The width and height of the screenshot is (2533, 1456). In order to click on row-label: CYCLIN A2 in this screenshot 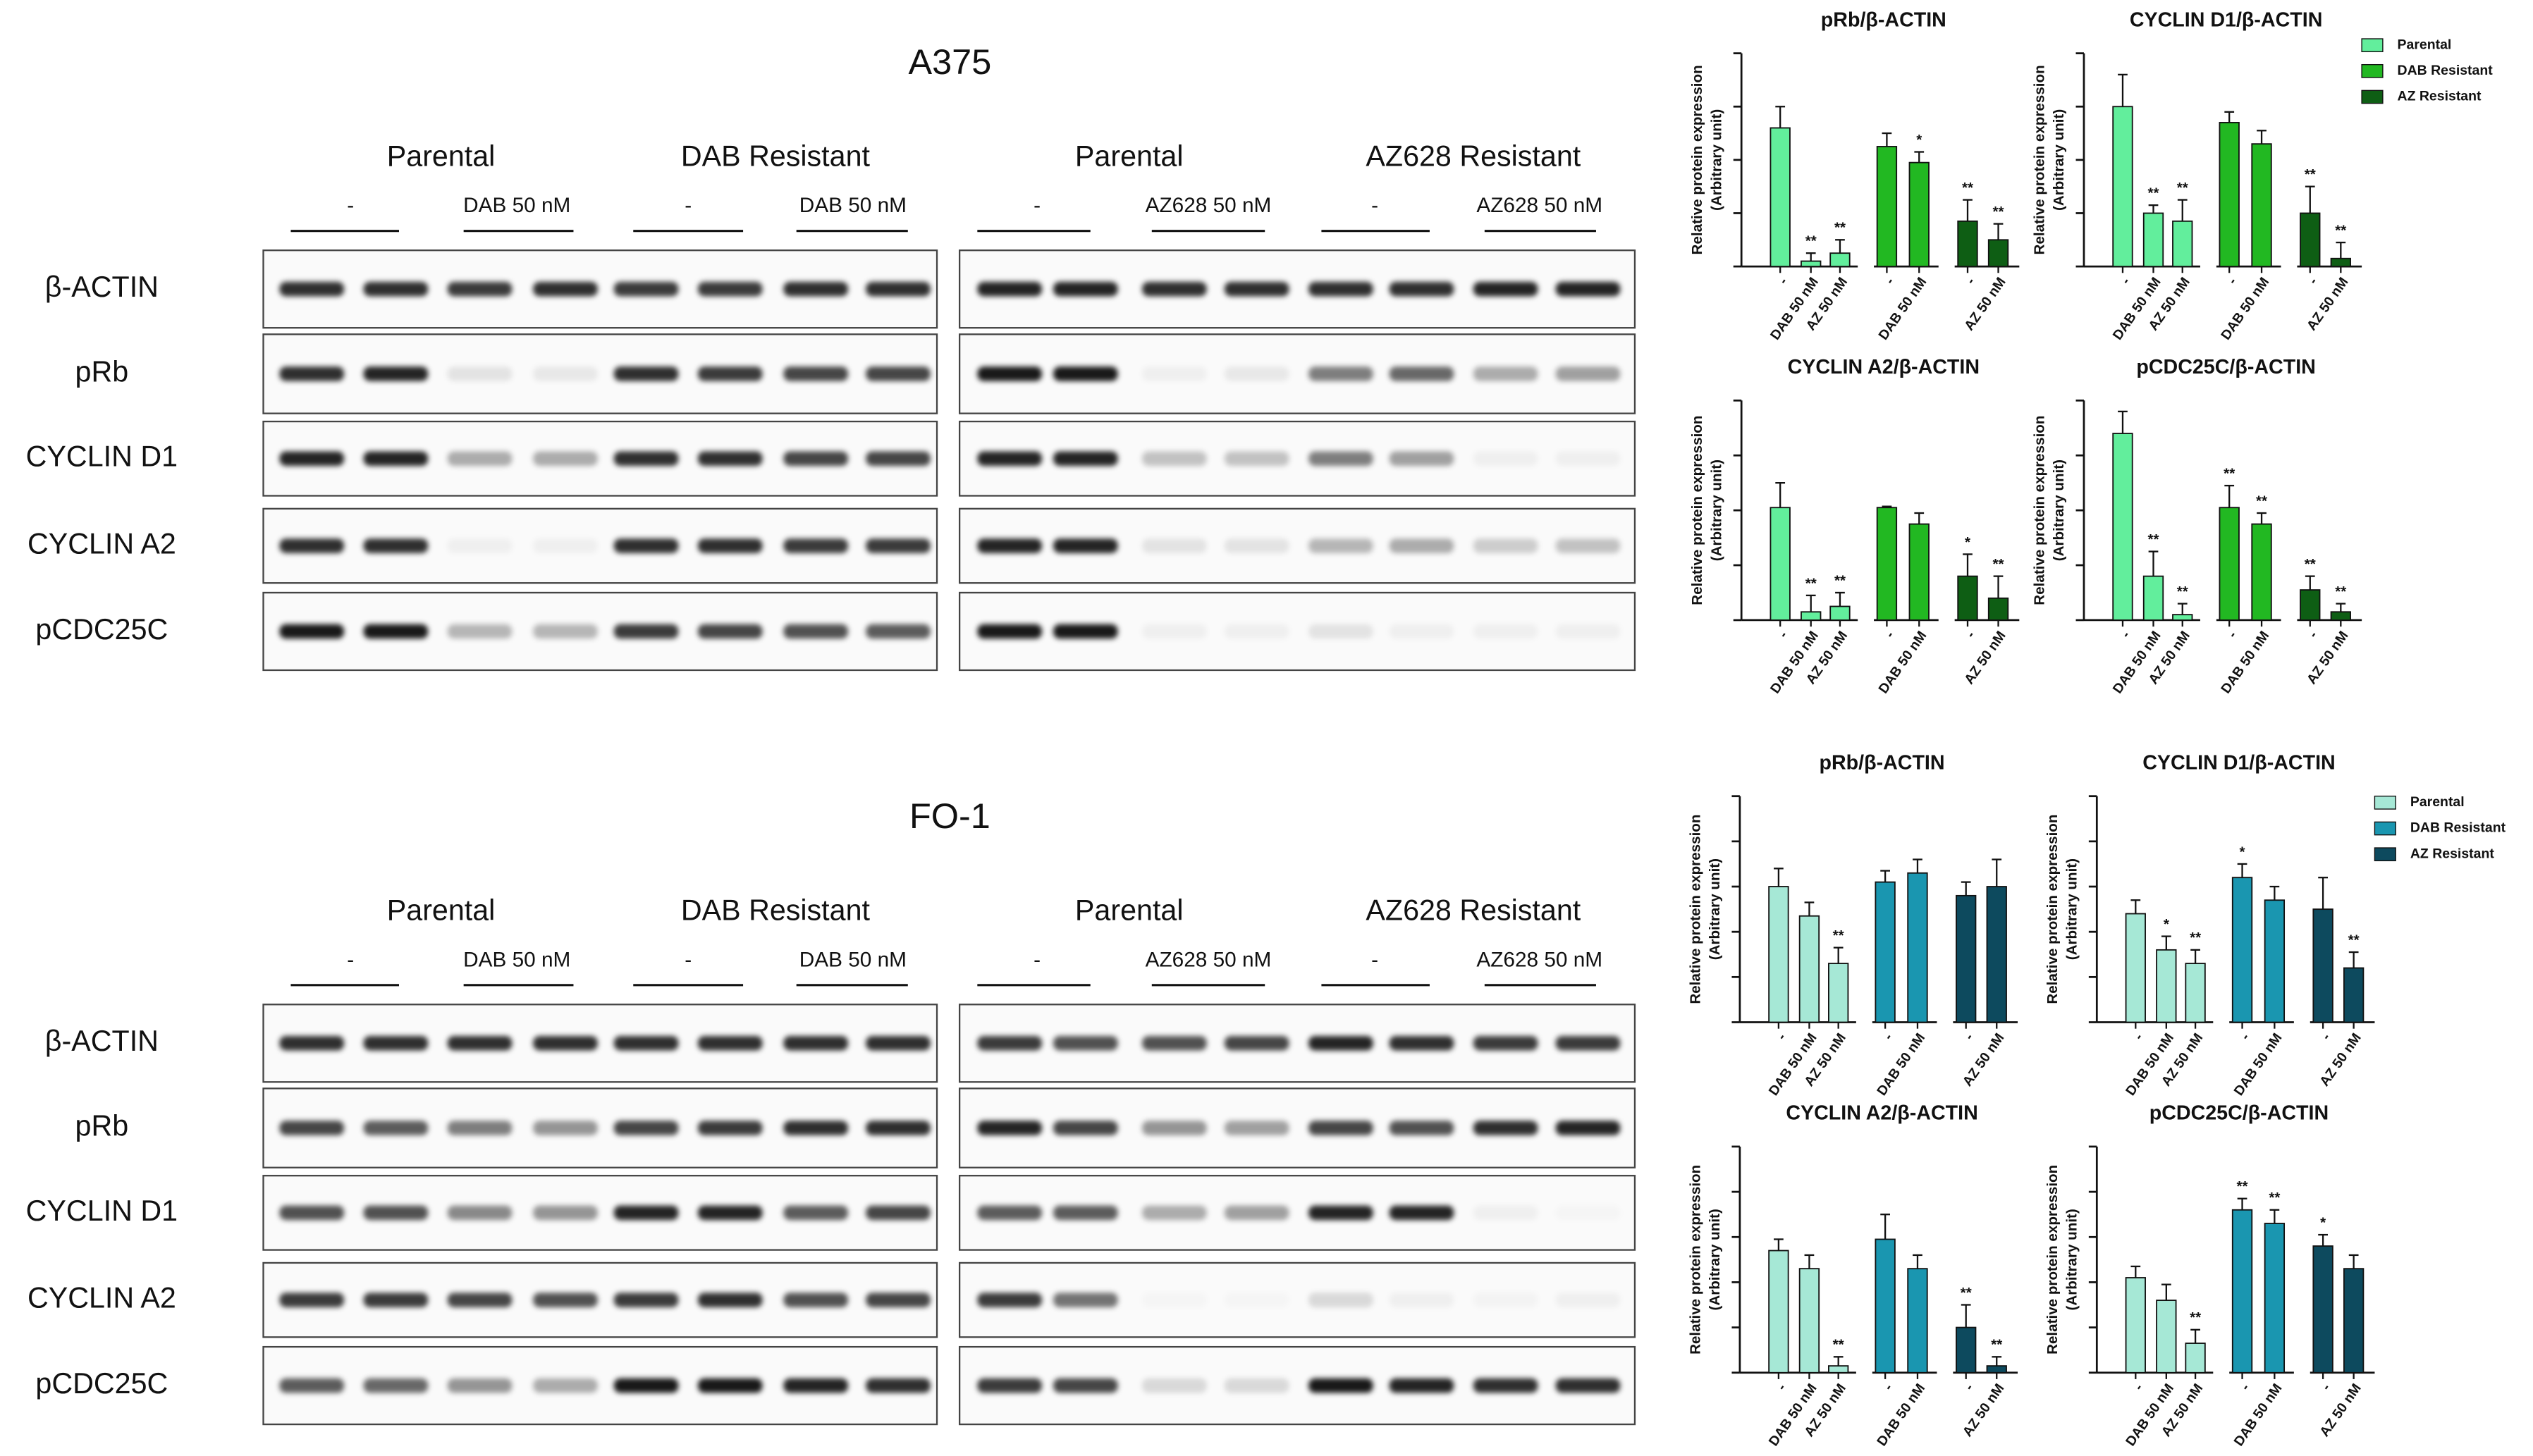, I will do `click(101, 1298)`.